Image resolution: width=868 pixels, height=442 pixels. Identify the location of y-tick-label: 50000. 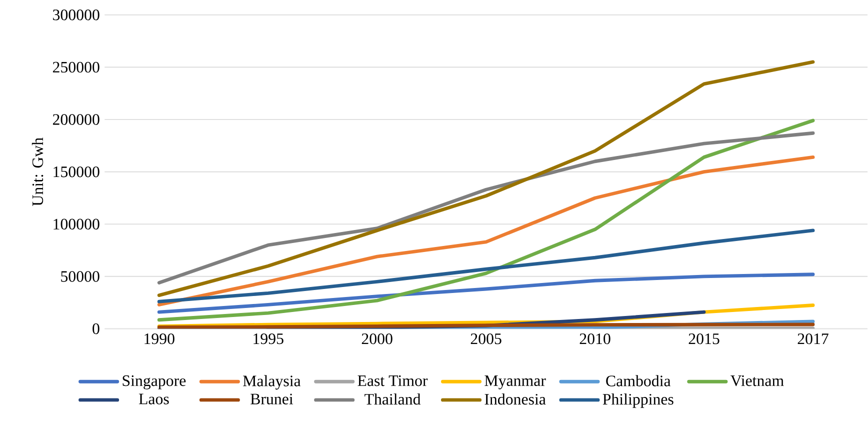
(80, 276).